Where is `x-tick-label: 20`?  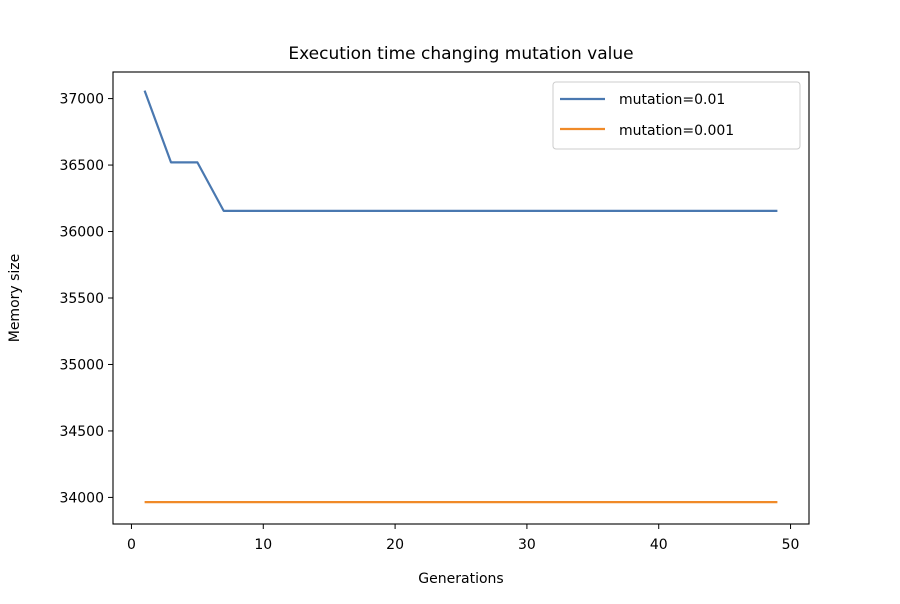
x-tick-label: 20 is located at coordinates (395, 545).